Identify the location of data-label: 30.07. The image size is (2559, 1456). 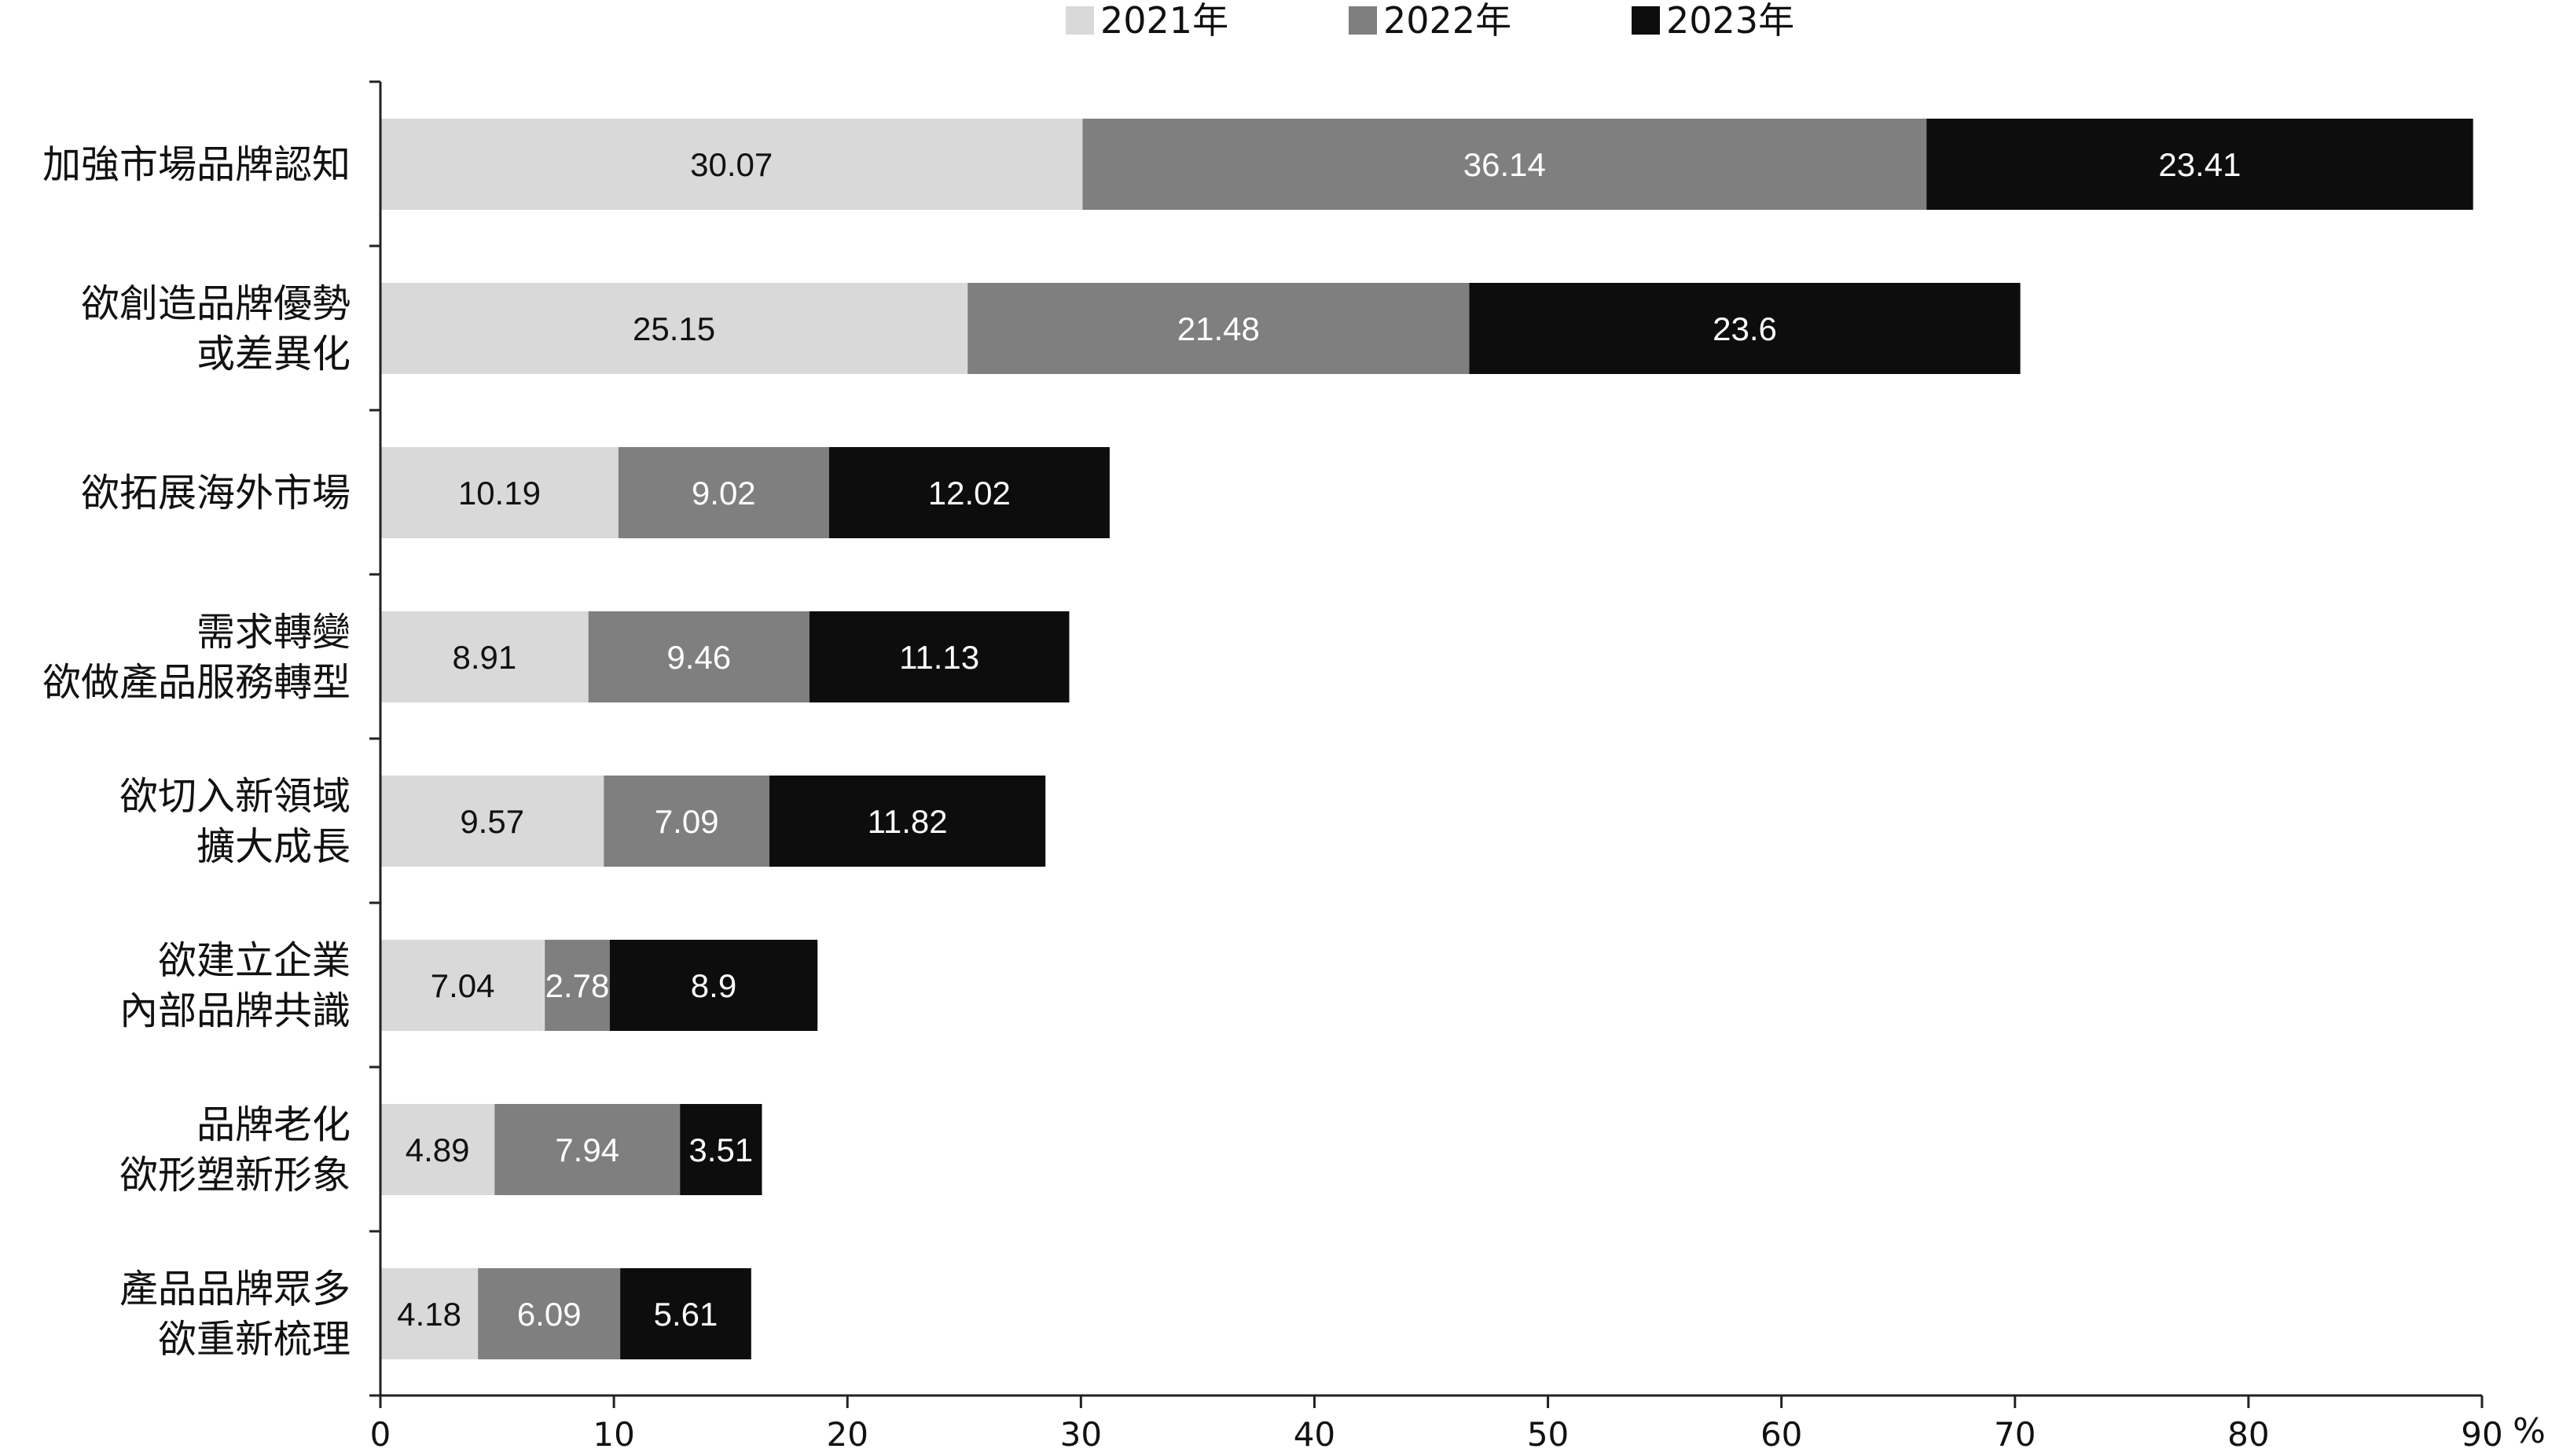
(731, 164).